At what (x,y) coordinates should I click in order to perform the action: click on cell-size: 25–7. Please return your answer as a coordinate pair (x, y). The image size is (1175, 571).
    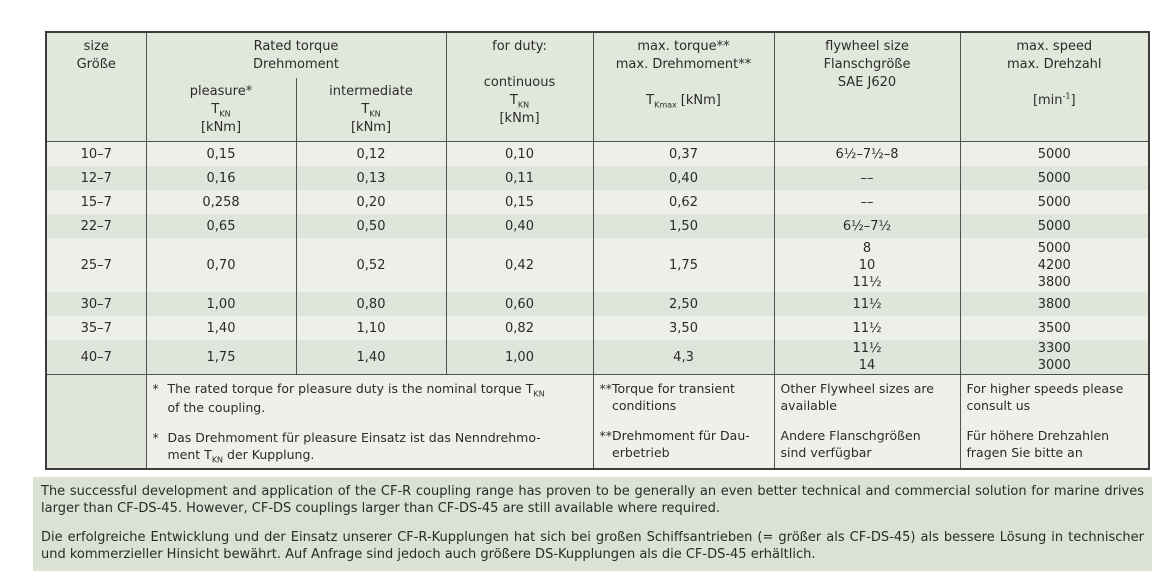
    Looking at the image, I should click on (95, 265).